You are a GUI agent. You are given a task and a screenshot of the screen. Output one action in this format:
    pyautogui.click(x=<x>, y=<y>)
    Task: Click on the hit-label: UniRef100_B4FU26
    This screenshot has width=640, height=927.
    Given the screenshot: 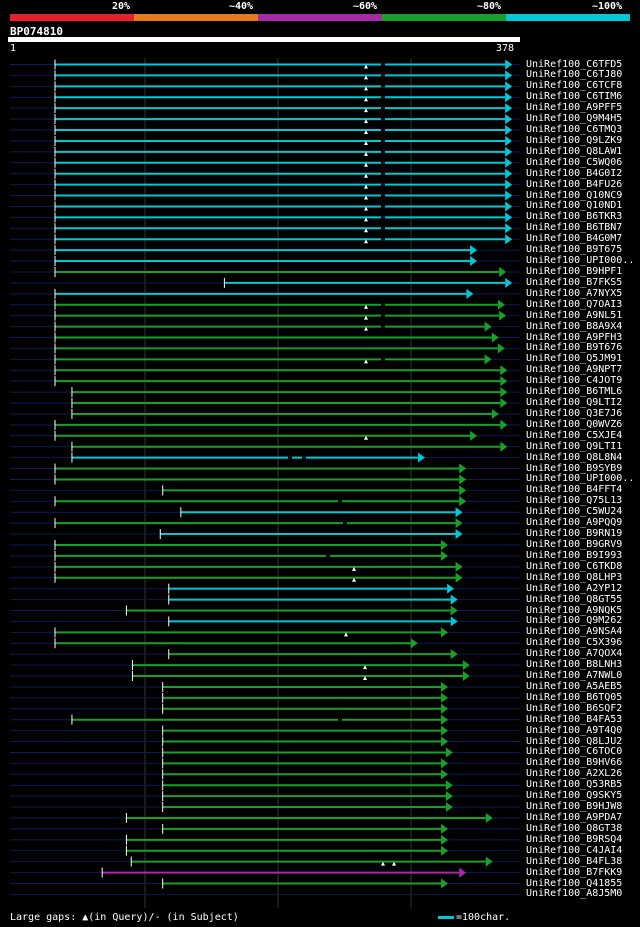 What is the action you would take?
    pyautogui.click(x=574, y=184)
    